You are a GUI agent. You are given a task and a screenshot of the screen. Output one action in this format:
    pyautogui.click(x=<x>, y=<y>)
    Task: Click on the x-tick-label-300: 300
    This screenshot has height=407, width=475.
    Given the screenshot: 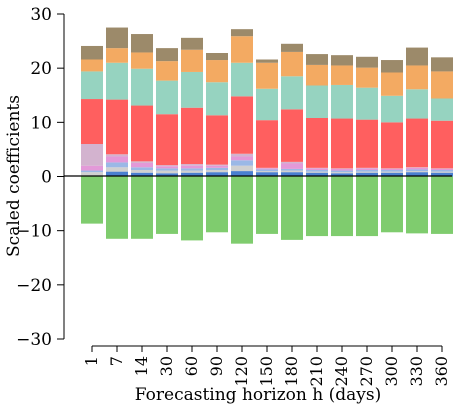 What is the action you would take?
    pyautogui.click(x=391, y=371)
    